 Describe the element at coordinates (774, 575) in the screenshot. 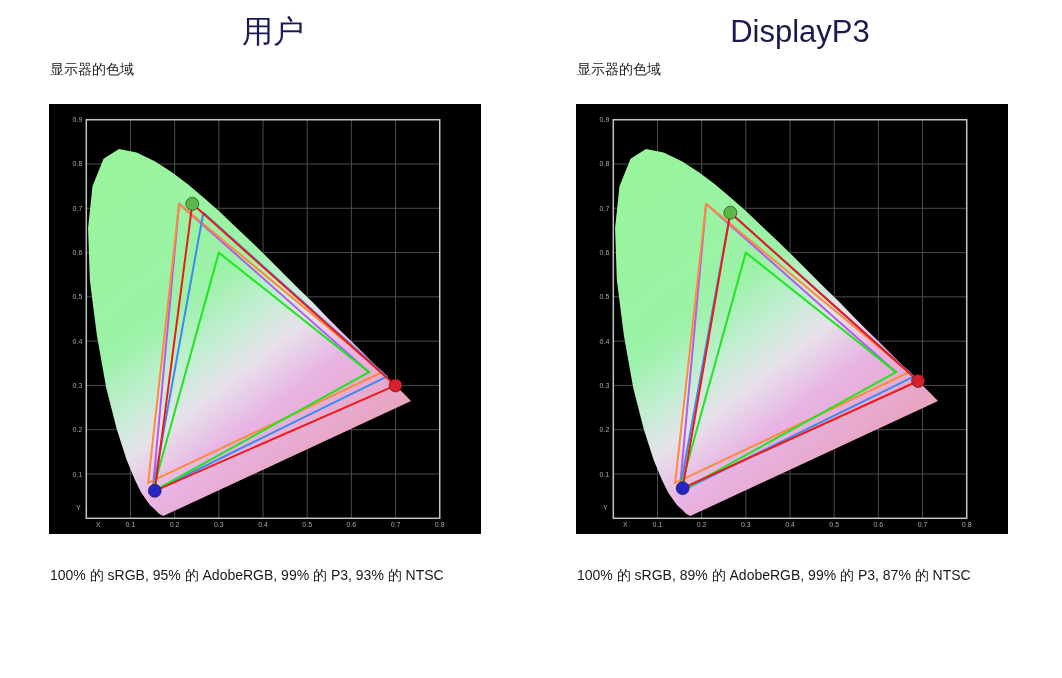

I see `text: 100% 的 sRGB, 89% 的 AdobeRGB, 99% 的 P3, 87% 的 NTSC` at that location.